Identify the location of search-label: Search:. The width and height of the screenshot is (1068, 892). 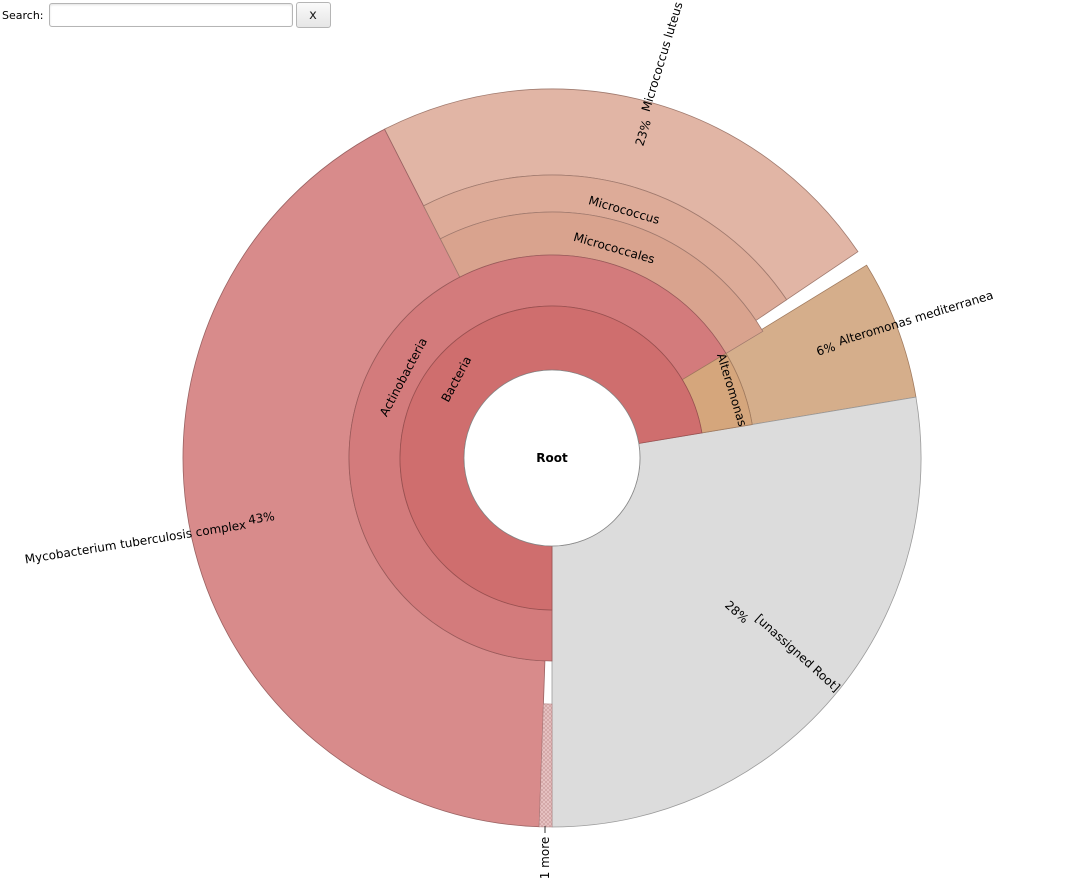
(23, 15).